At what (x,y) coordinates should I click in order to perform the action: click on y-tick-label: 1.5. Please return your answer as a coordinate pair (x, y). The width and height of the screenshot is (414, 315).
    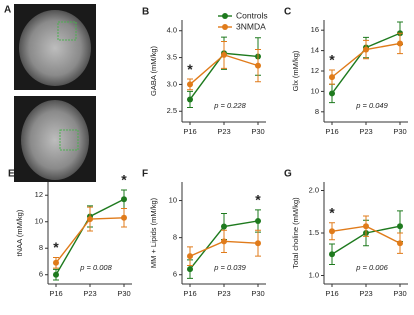
    Looking at the image, I should click on (314, 232).